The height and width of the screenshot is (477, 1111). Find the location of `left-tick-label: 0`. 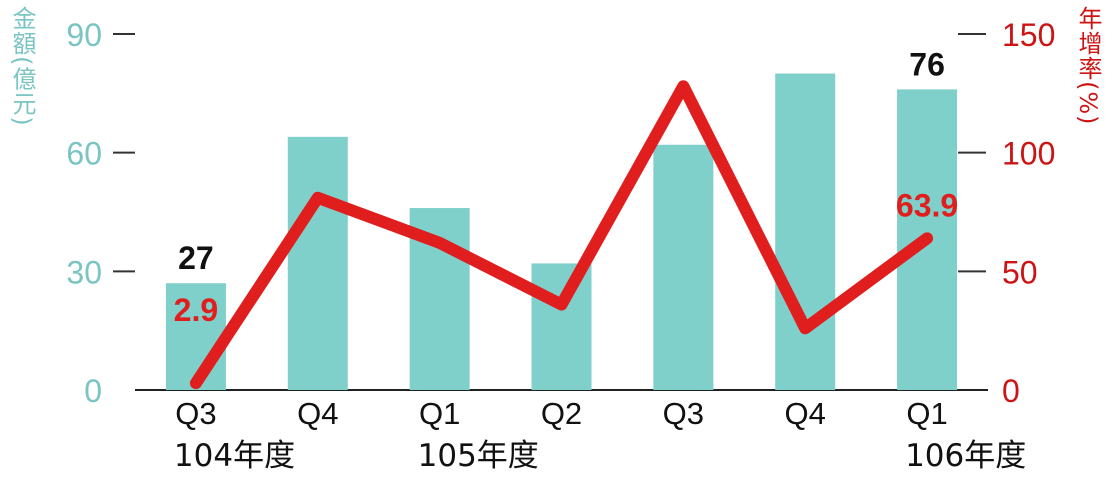

left-tick-label: 0 is located at coordinates (93, 391).